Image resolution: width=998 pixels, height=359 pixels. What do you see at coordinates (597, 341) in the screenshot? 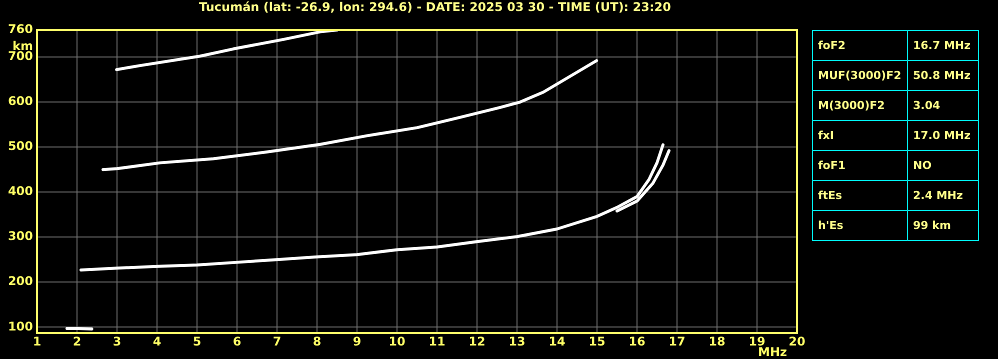
I see `x-tick-label: 15` at bounding box center [597, 341].